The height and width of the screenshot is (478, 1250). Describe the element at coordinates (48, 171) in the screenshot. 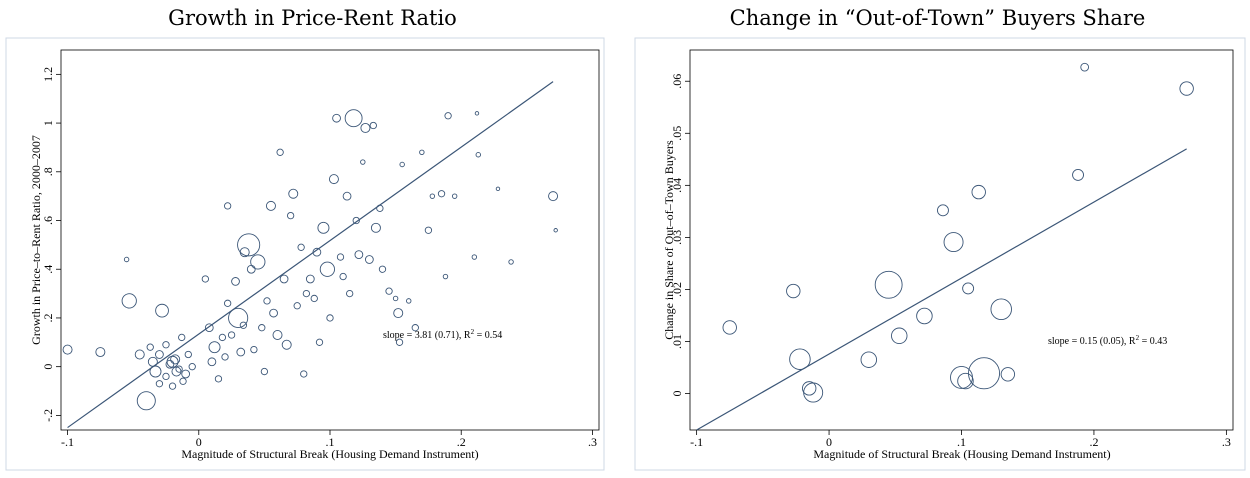

I see `y-tick-label: .8` at that location.